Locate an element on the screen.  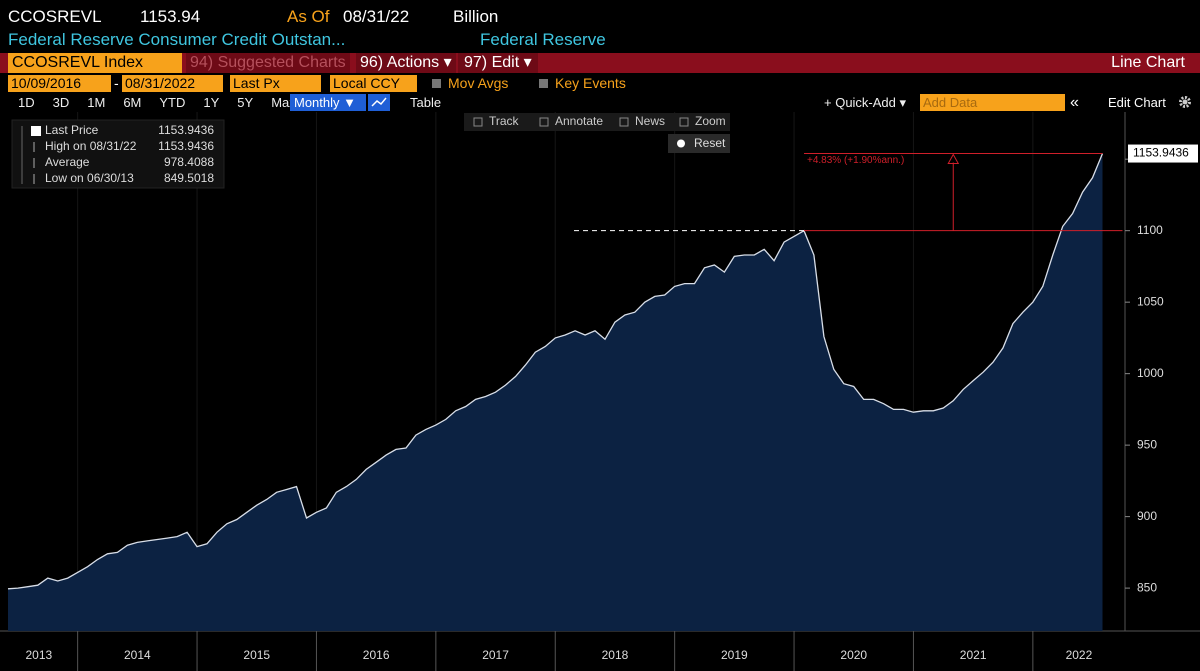
period-button: 1D is located at coordinates (26, 102).